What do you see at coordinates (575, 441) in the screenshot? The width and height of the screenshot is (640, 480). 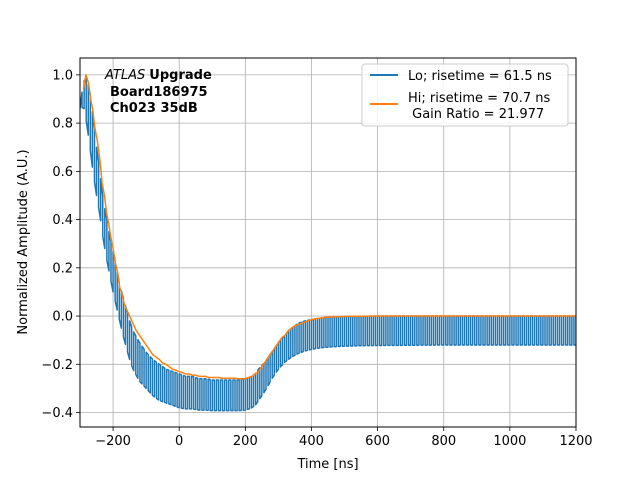 I see `x-tick-label: 1200` at bounding box center [575, 441].